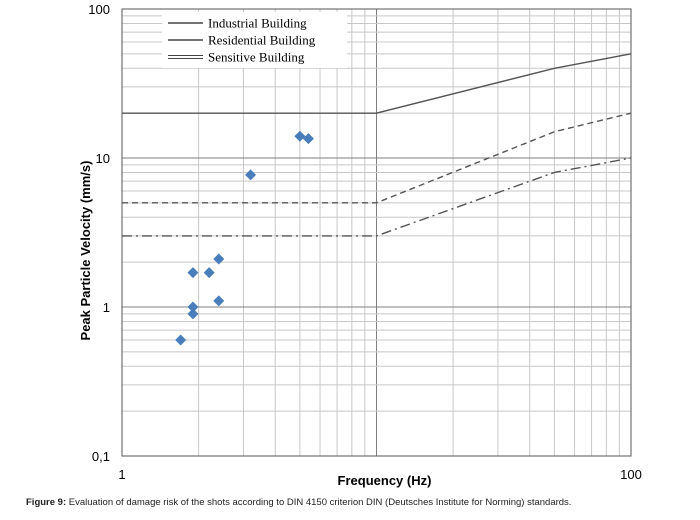 The height and width of the screenshot is (520, 700). I want to click on data-points, so click(244, 238).